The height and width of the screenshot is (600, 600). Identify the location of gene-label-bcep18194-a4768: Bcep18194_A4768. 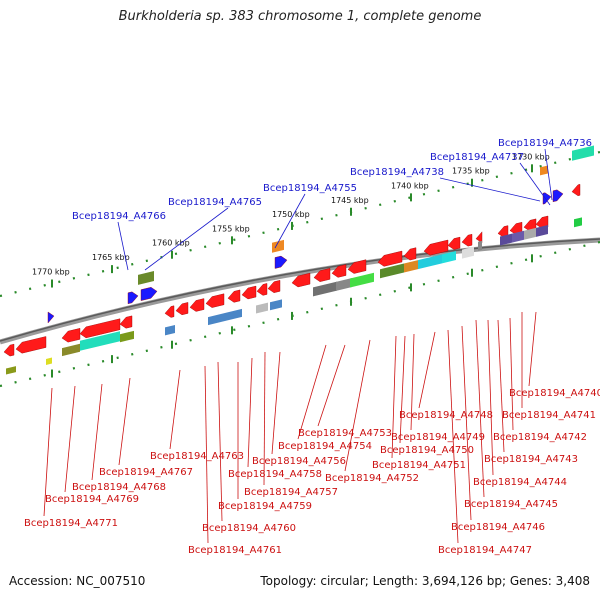
(119, 487).